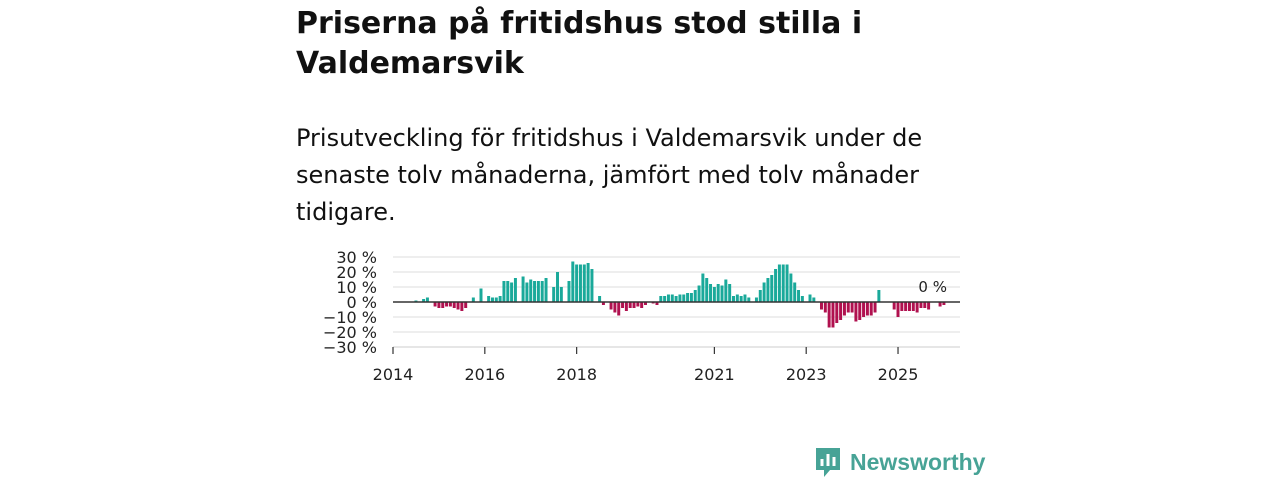 This screenshot has height=480, width=1280. Describe the element at coordinates (356, 257) in the screenshot. I see `y-tick-label: 30 %` at that location.